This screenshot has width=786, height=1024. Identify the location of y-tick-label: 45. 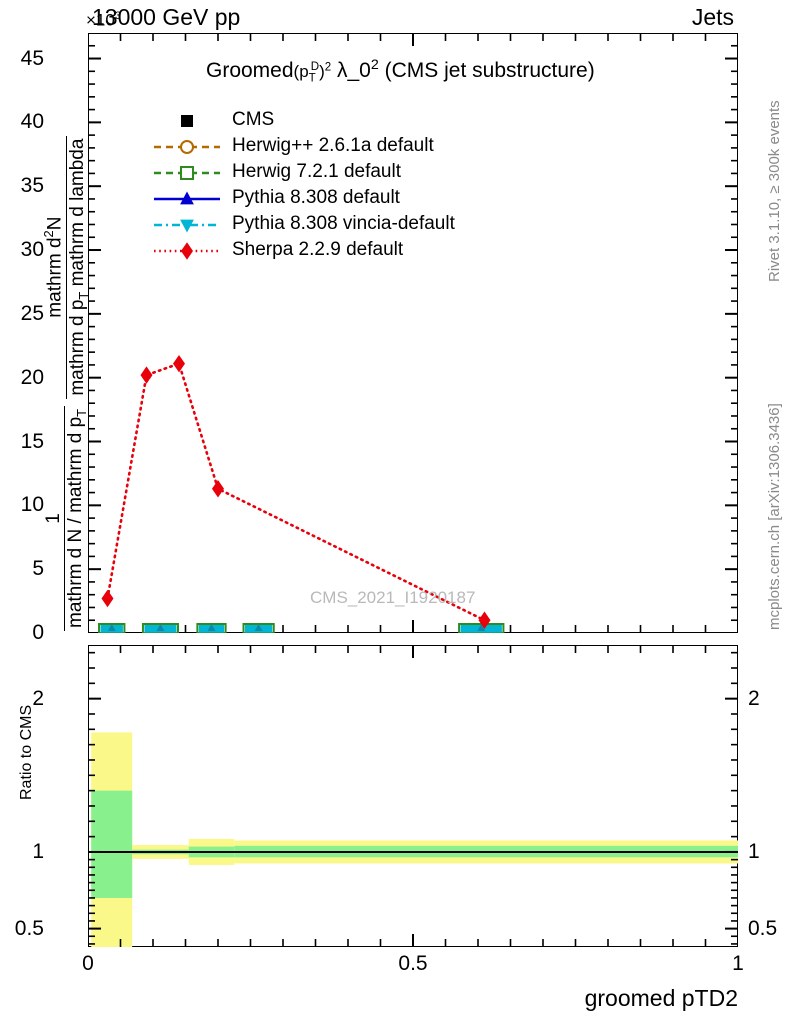
(32, 58).